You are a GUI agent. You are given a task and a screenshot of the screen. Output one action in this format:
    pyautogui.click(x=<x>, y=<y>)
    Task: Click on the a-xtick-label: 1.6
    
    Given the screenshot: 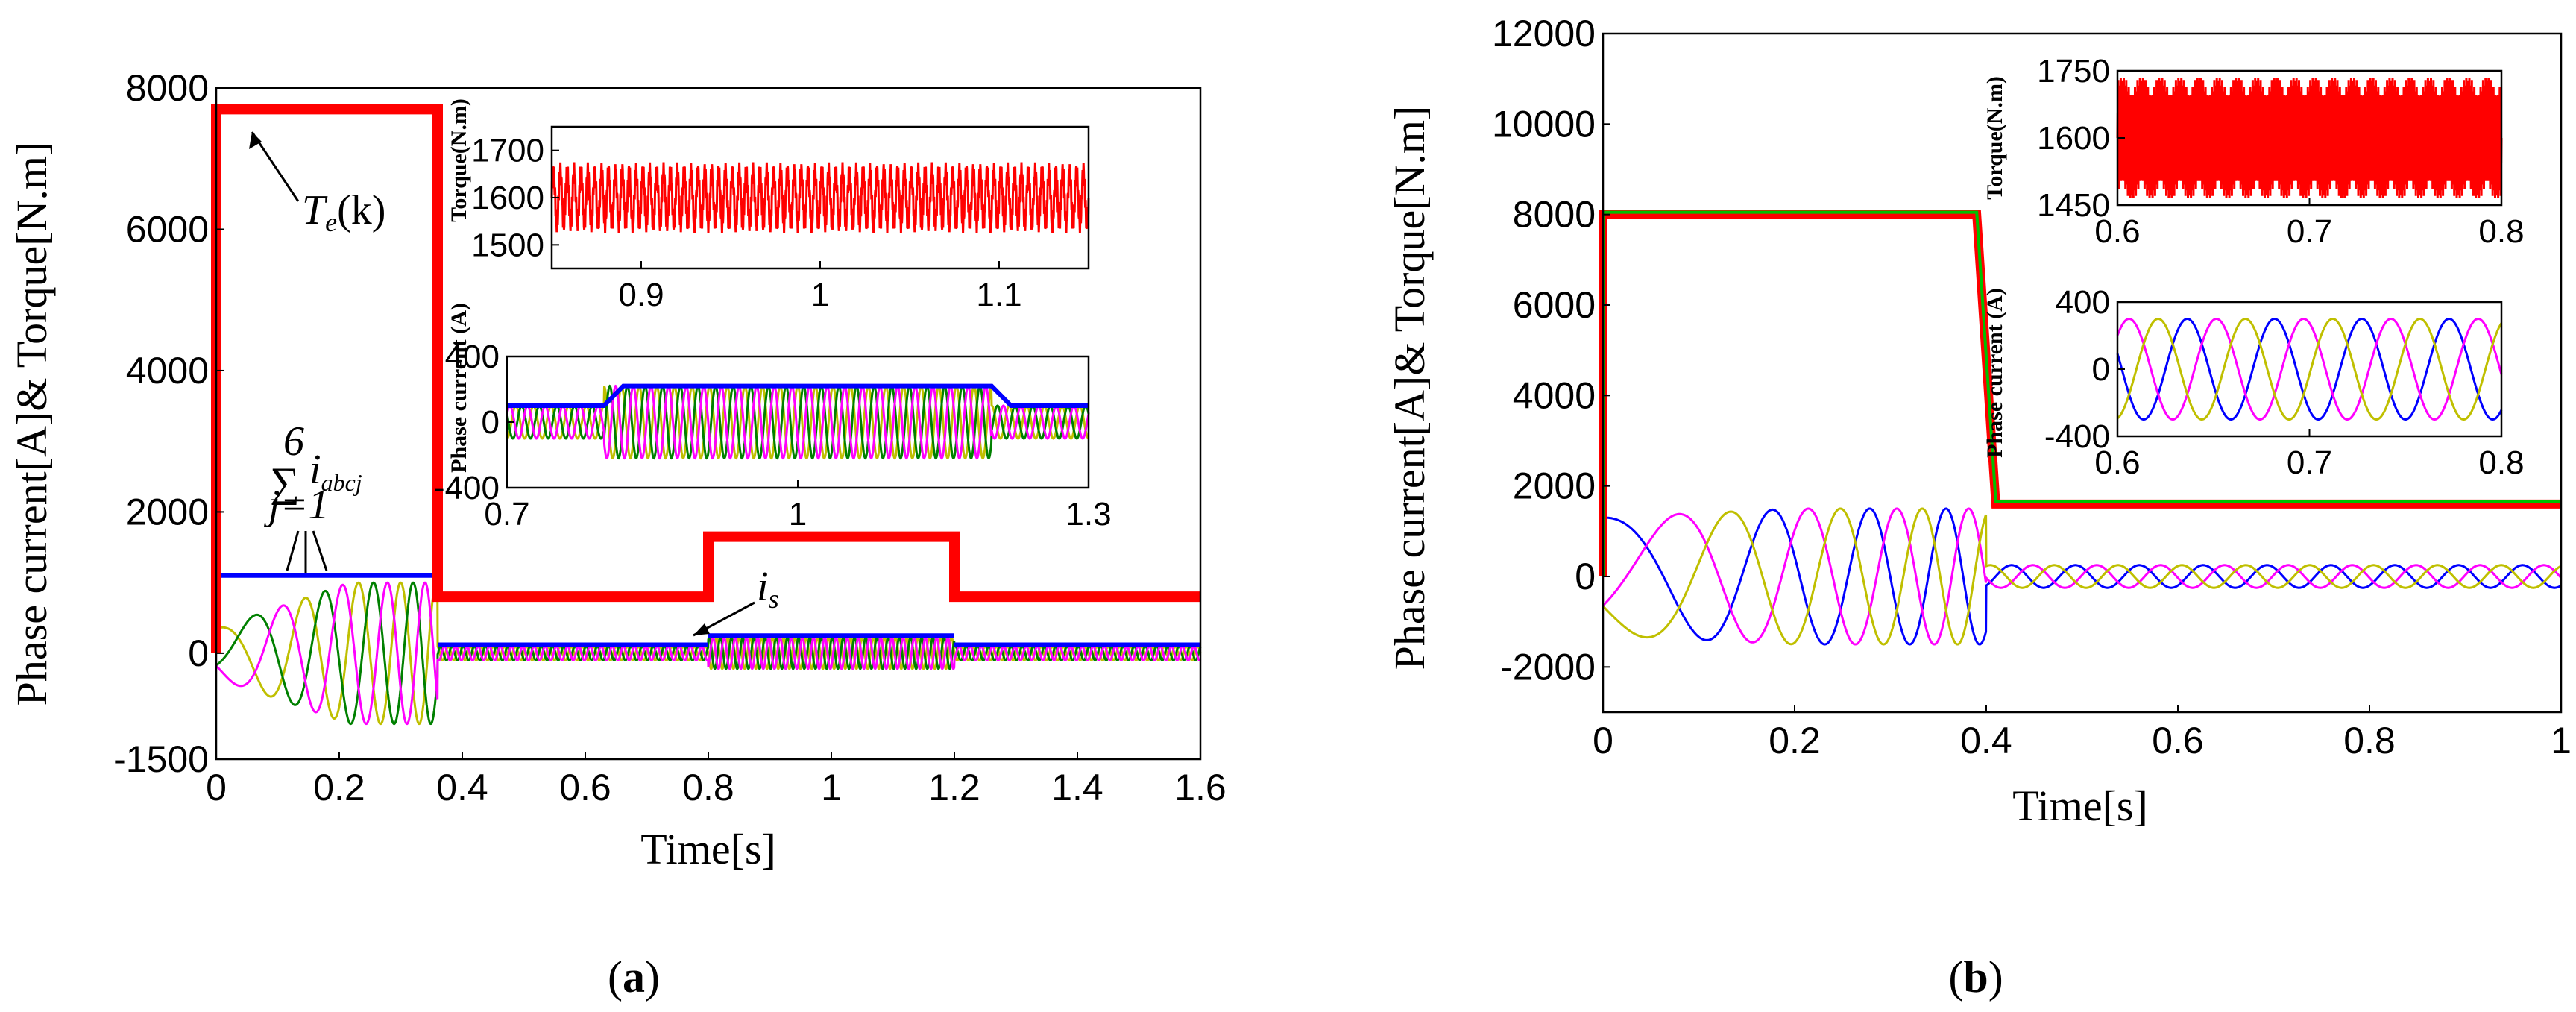 What is the action you would take?
    pyautogui.click(x=1200, y=787)
    